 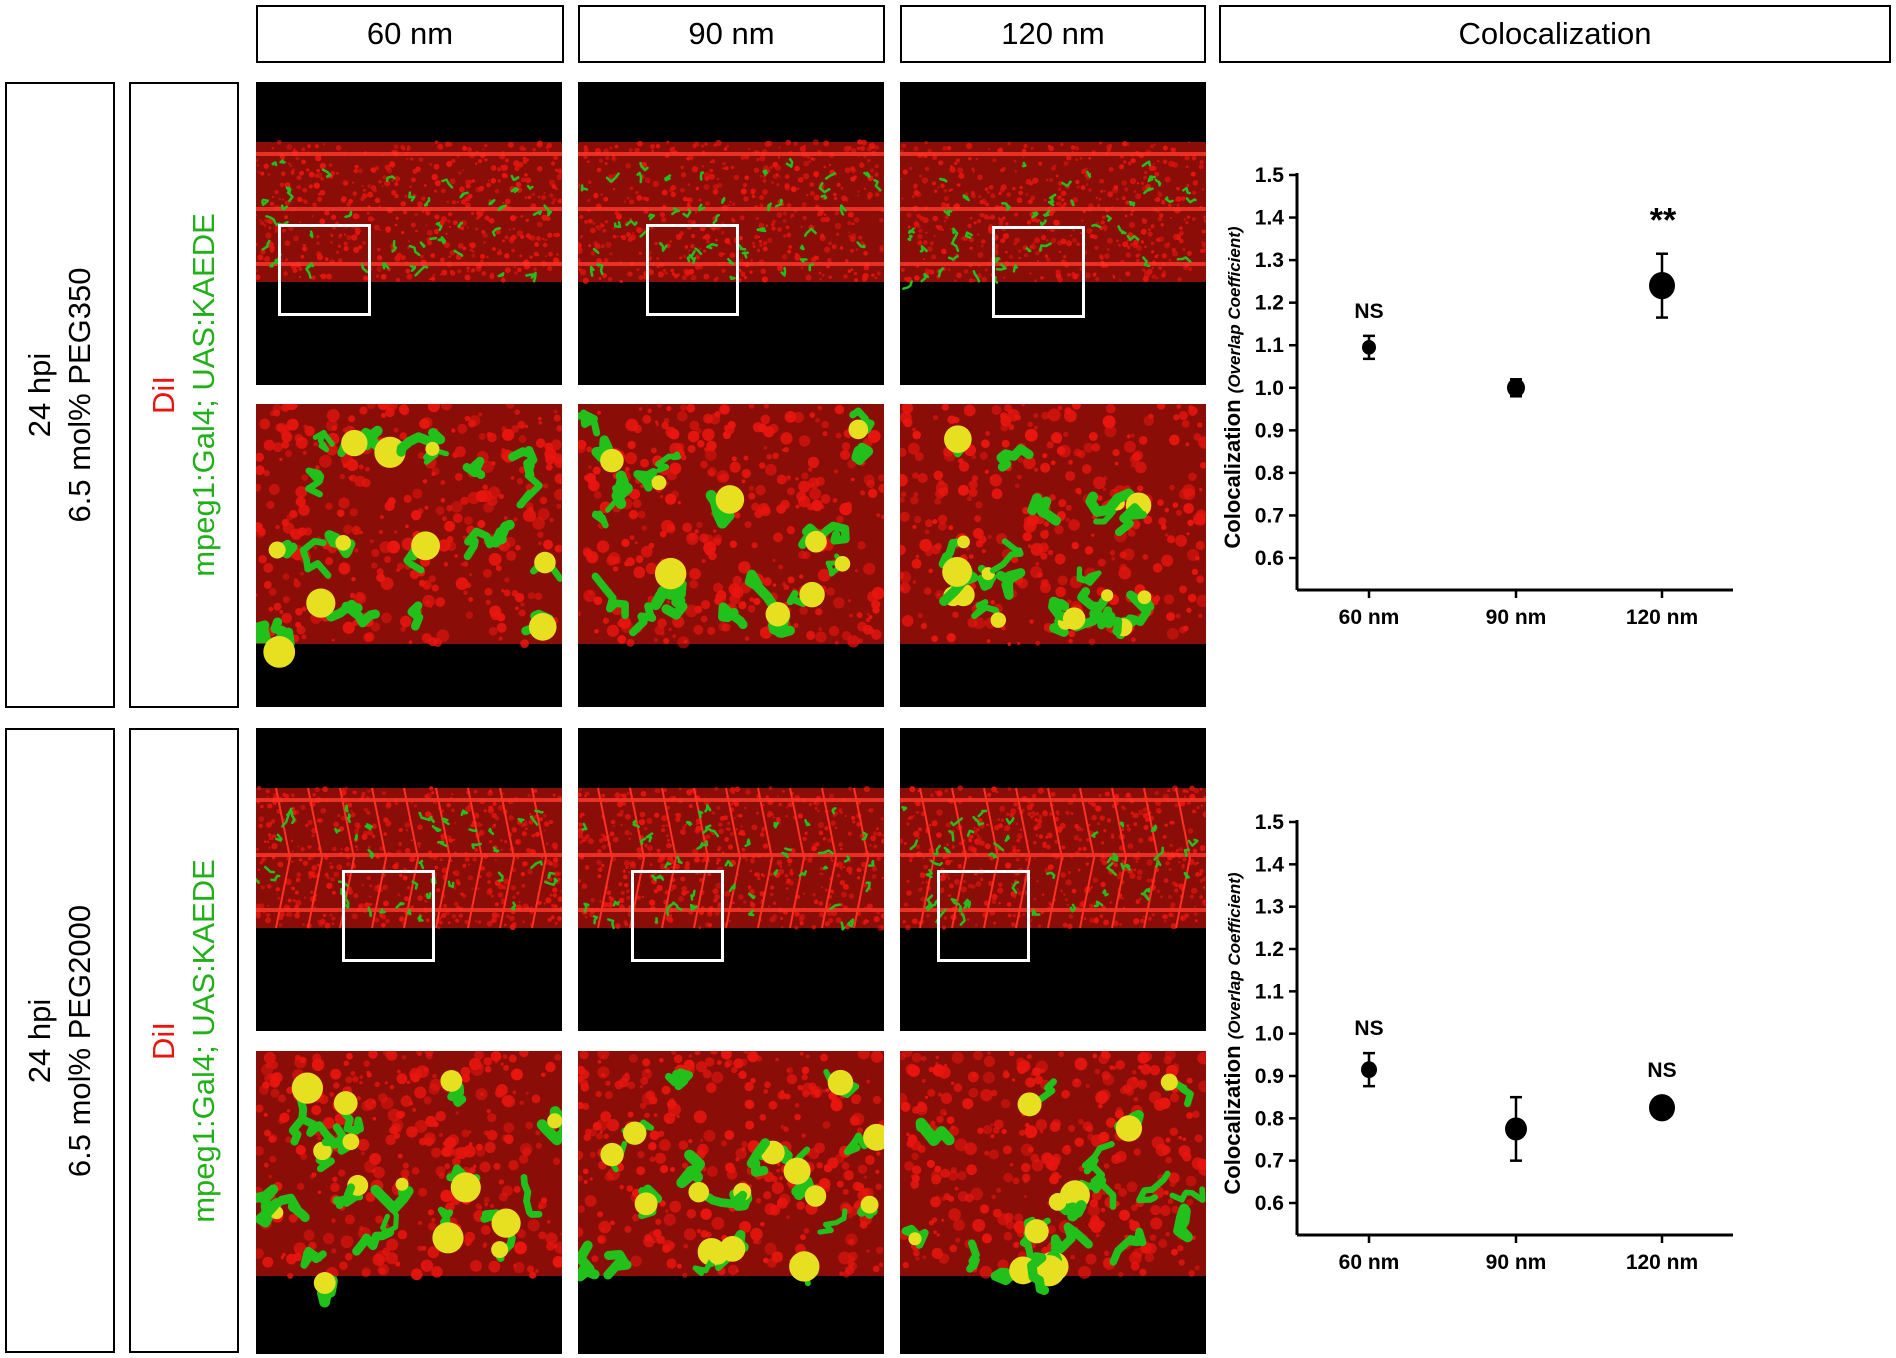 I want to click on colocalized-signal, so click(x=842, y=564).